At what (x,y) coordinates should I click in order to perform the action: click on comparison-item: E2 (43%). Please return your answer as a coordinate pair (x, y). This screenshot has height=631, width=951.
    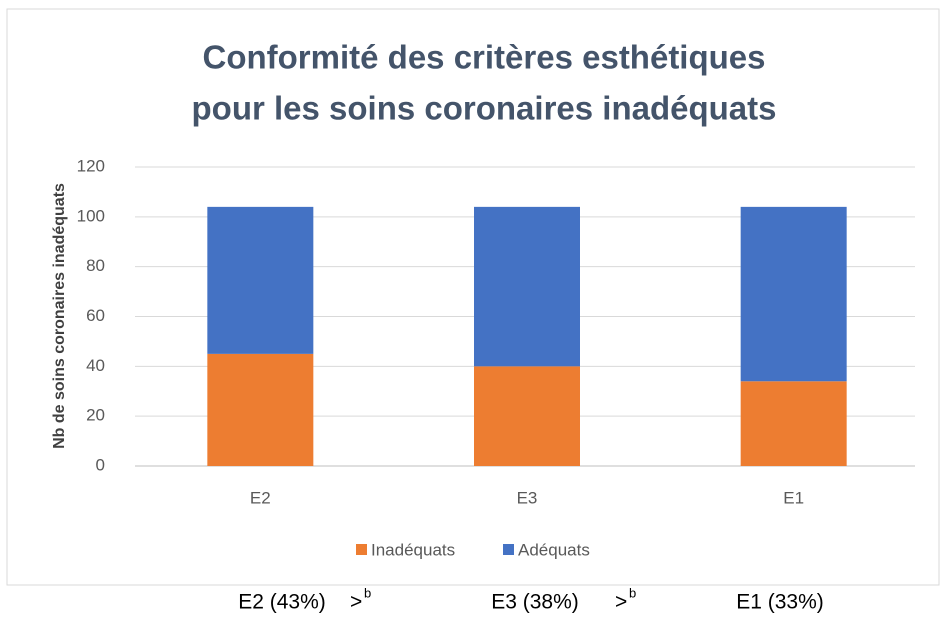
    Looking at the image, I should click on (282, 602).